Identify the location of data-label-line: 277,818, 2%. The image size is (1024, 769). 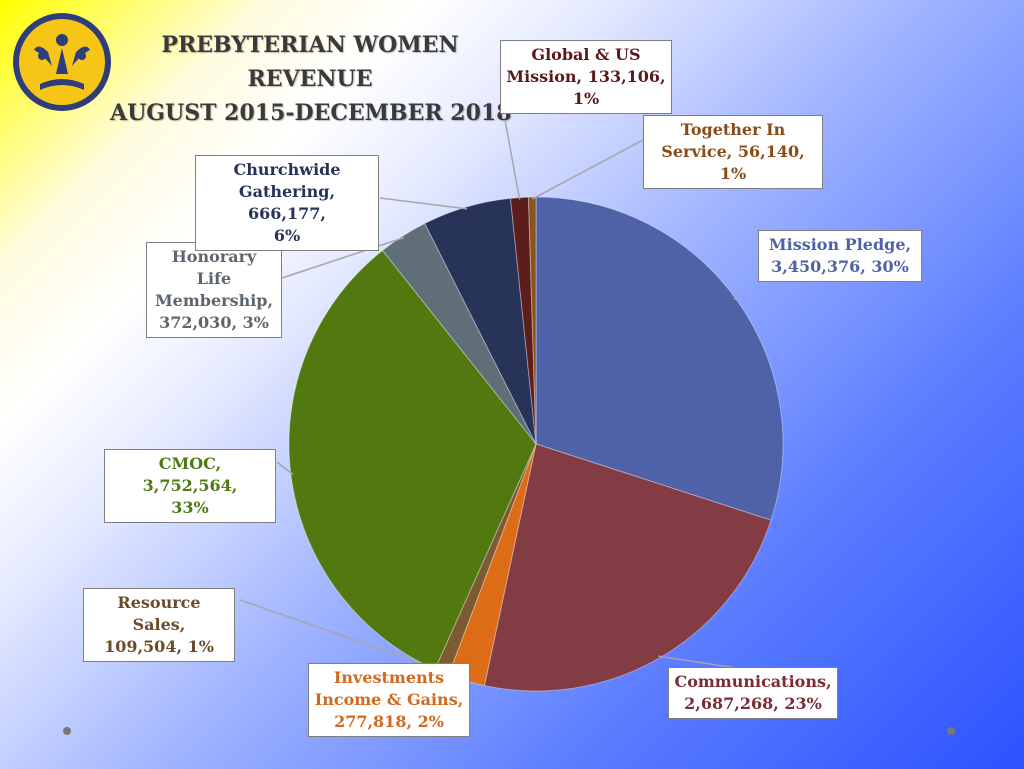
(389, 721).